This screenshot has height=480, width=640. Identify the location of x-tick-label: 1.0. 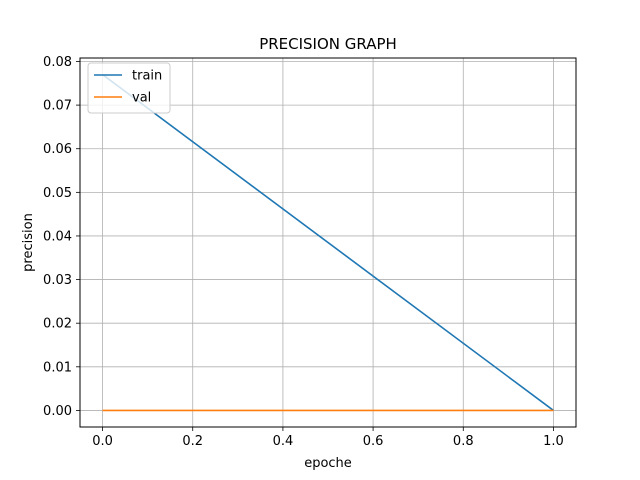
(553, 441).